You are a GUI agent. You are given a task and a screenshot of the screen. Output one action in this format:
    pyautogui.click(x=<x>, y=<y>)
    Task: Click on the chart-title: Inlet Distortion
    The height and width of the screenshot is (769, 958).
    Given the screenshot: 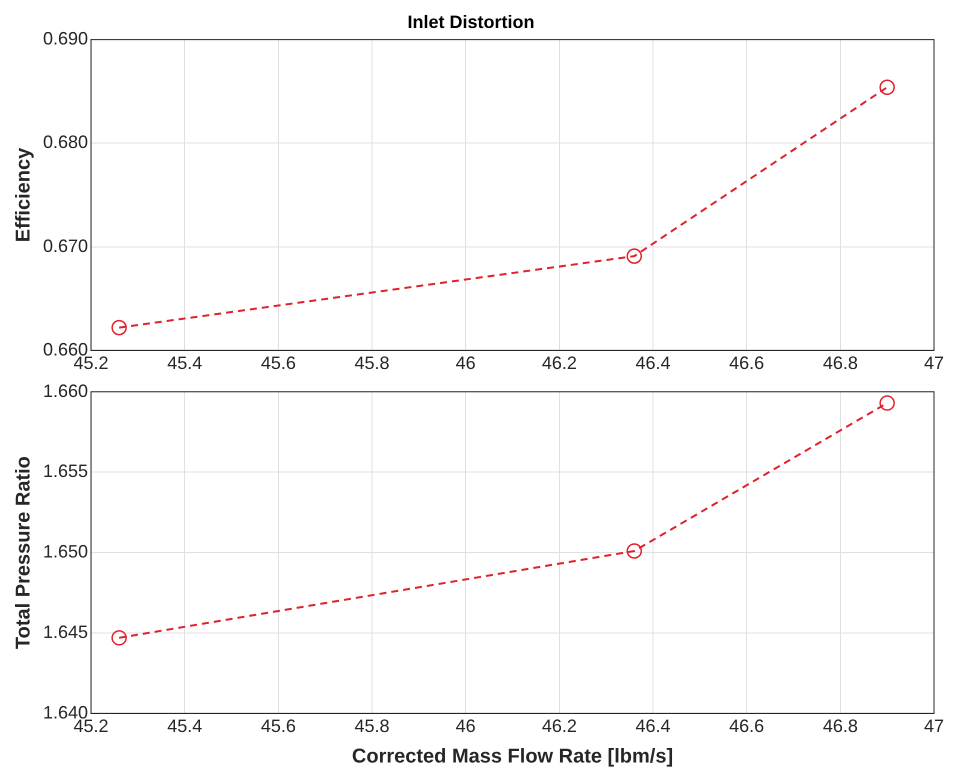 What is the action you would take?
    pyautogui.click(x=471, y=22)
    